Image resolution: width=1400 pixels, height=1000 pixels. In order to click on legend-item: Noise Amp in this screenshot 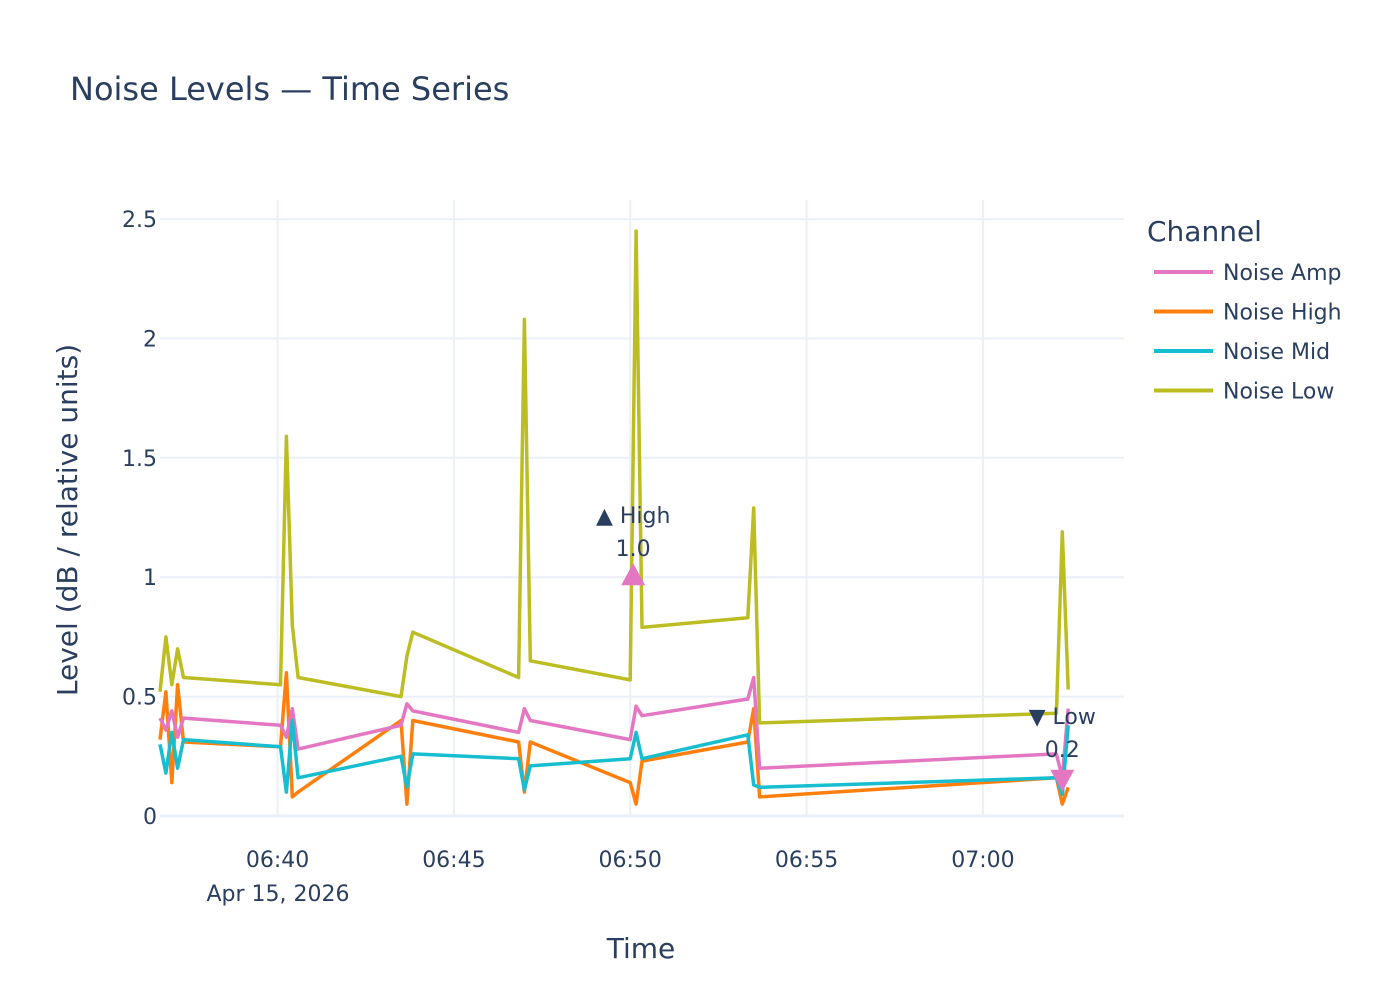, I will do `click(1247, 273)`.